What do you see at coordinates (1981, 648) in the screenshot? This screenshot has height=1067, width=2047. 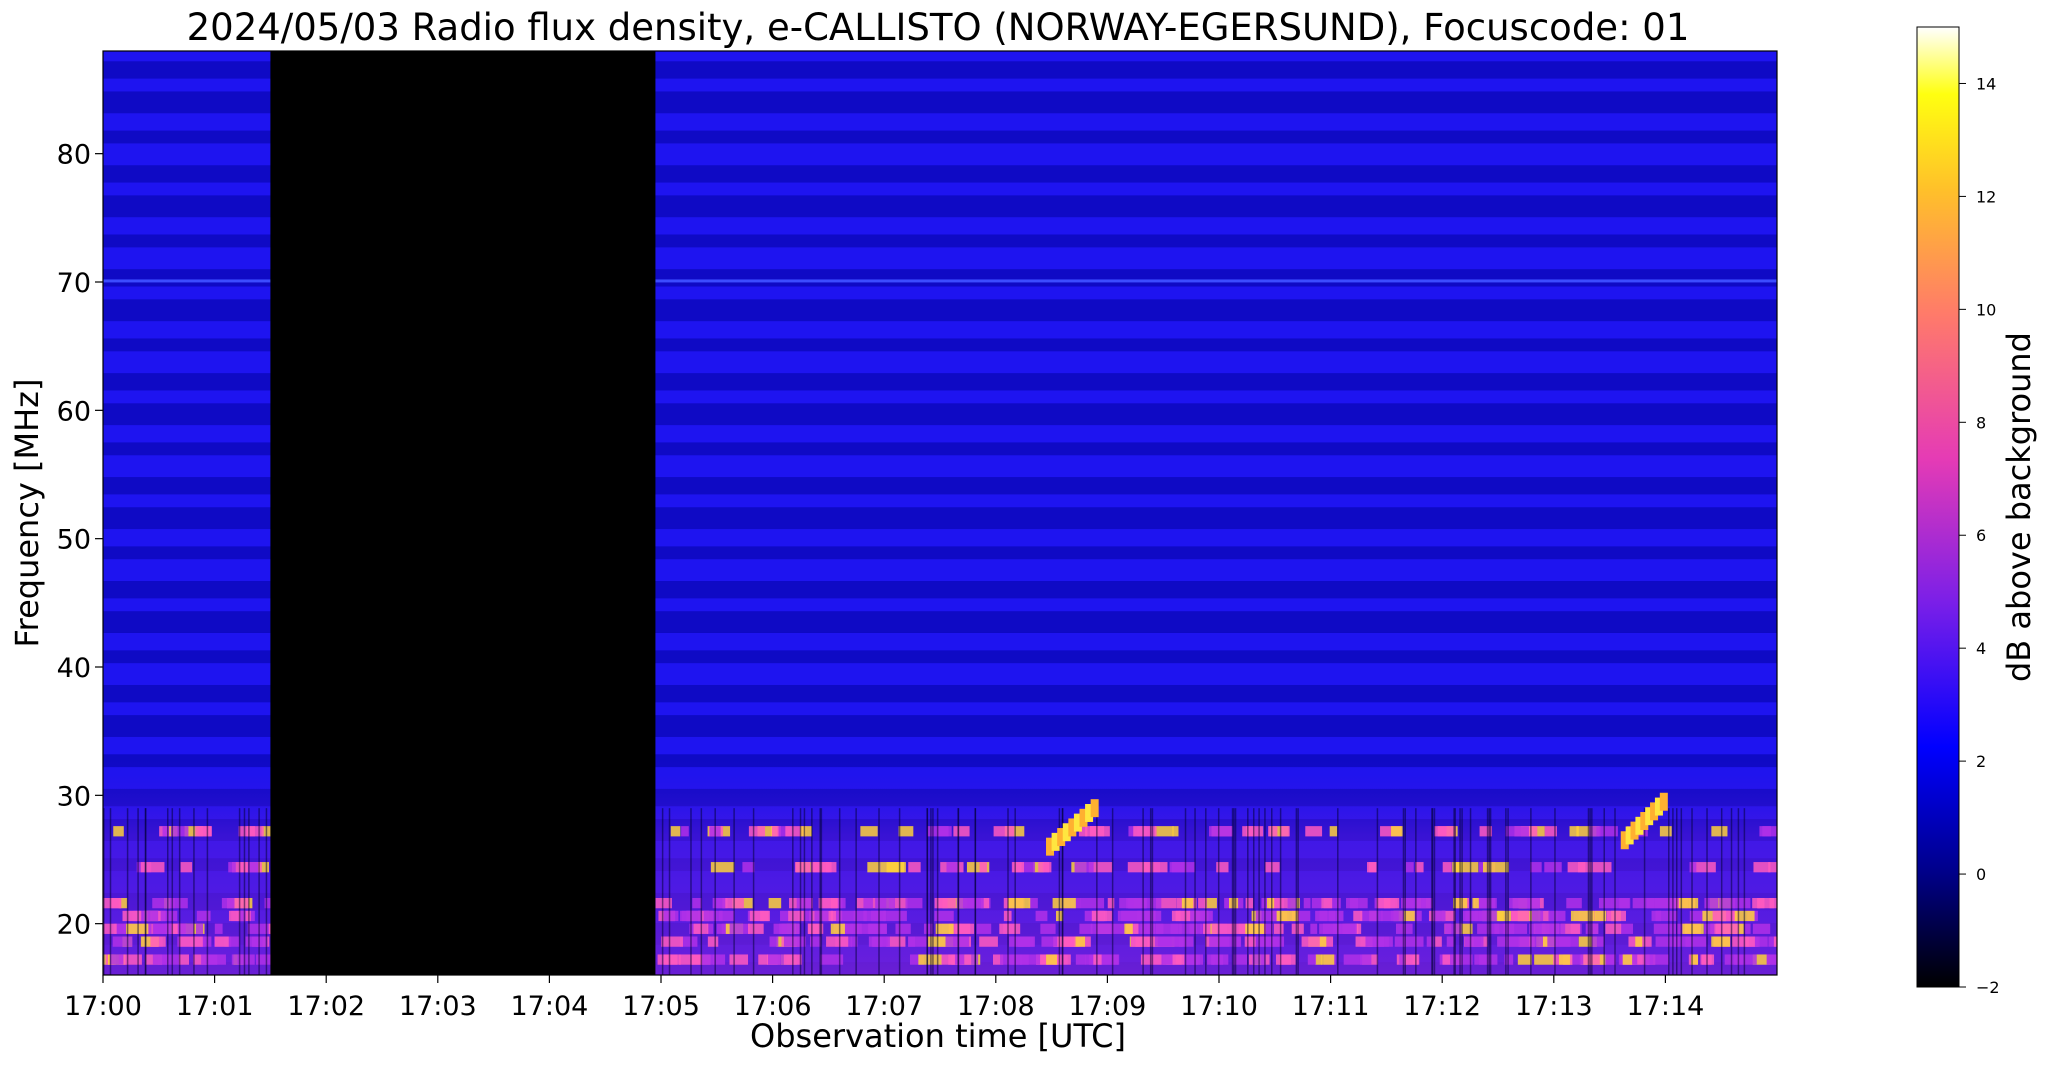 I see `colorbar-tick-label: 4` at bounding box center [1981, 648].